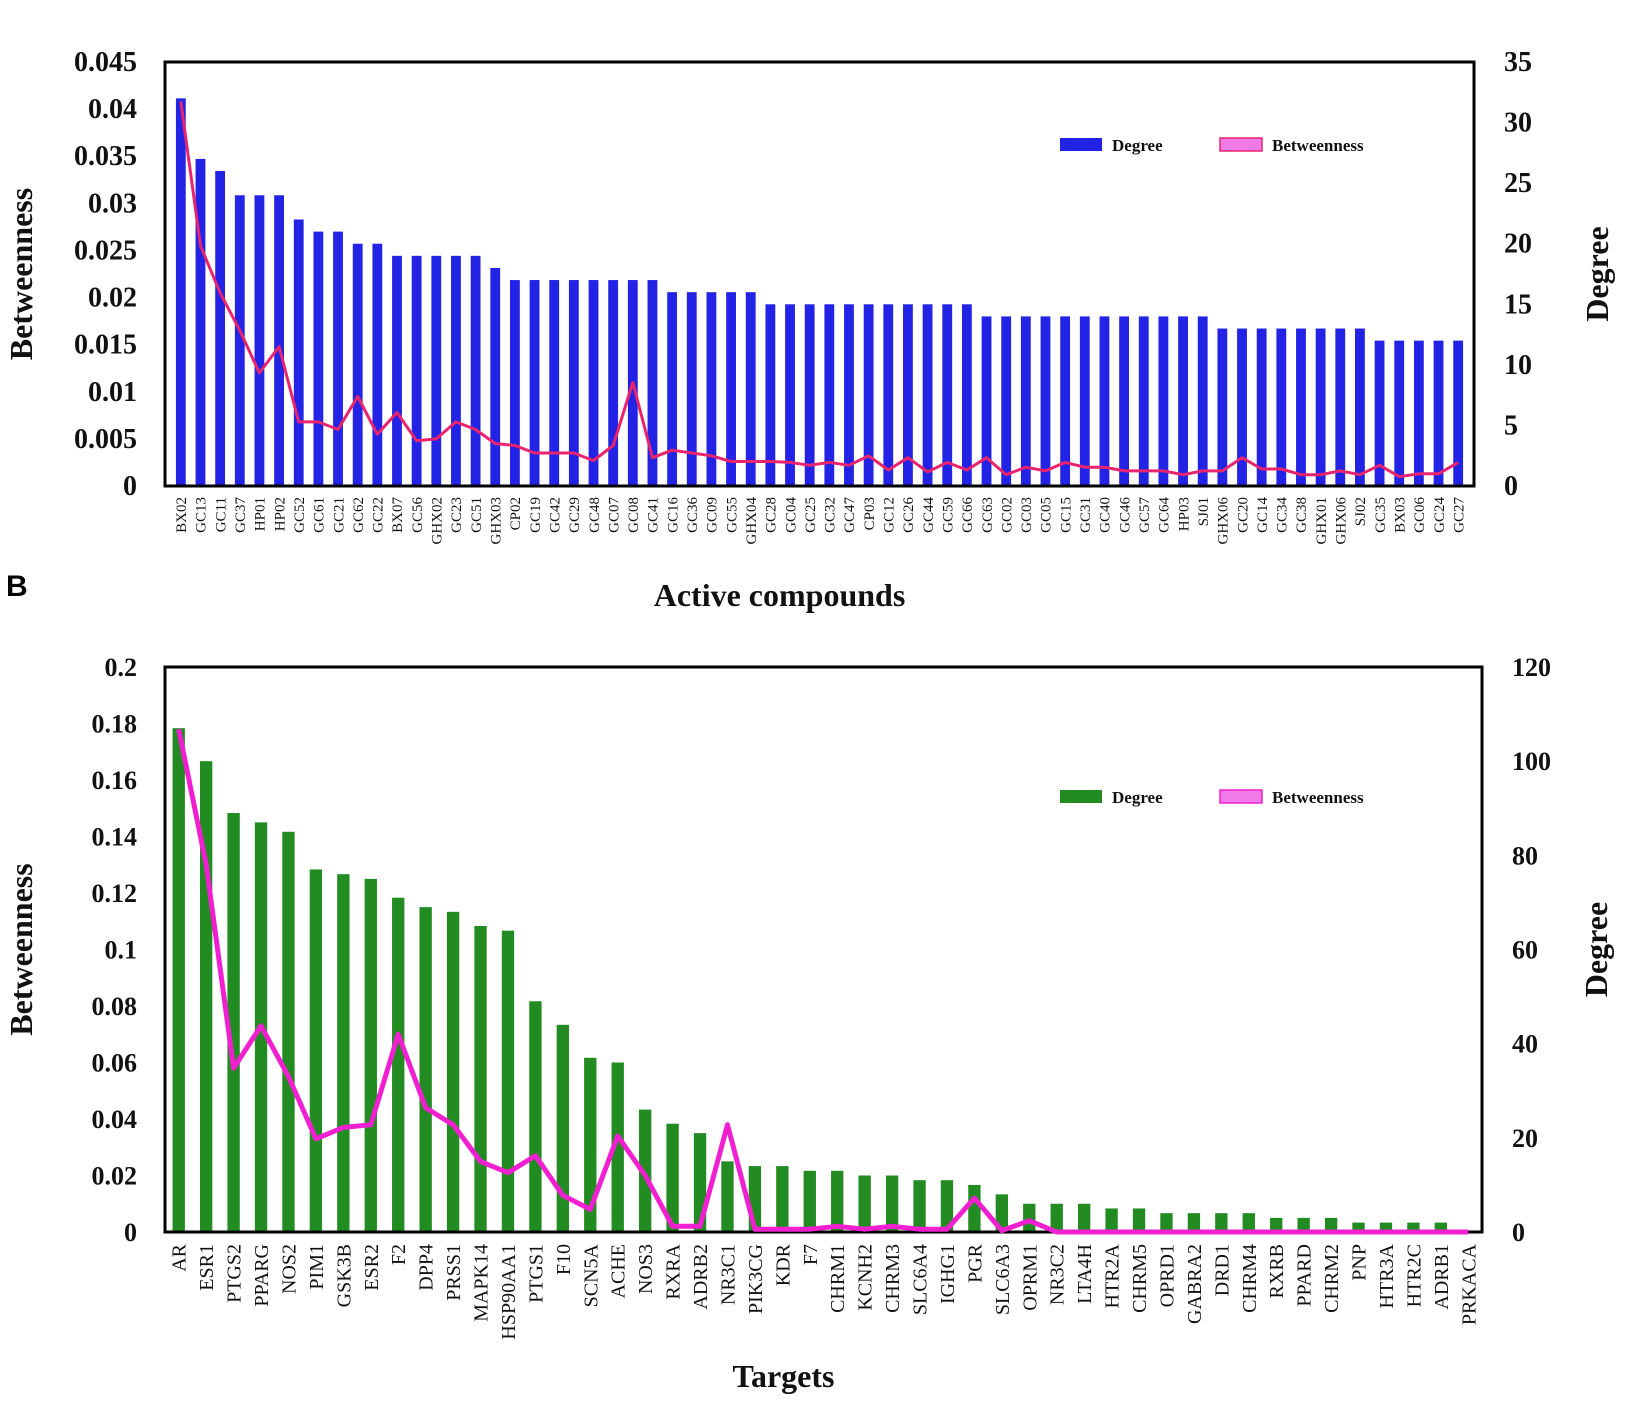  What do you see at coordinates (929, 515) in the screenshot?
I see `chart1-category-label: GC44` at bounding box center [929, 515].